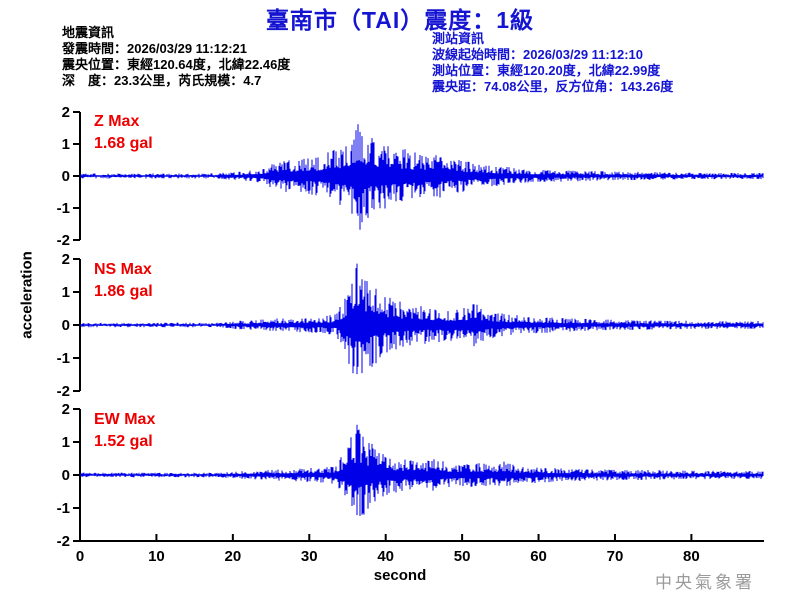 This screenshot has height=600, width=800. I want to click on panel-label-ew: EW Max 1.52 gal, so click(124, 431).